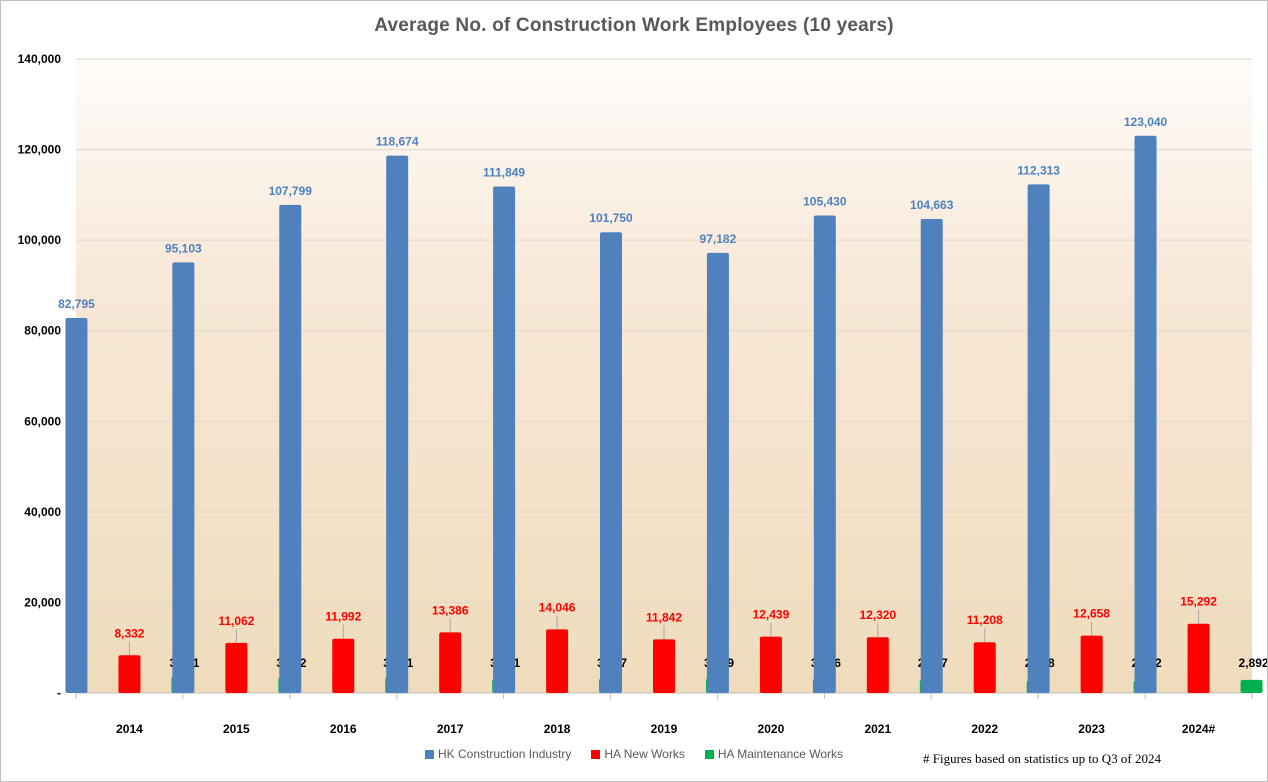 The image size is (1268, 782). What do you see at coordinates (42, 602) in the screenshot?
I see `y-tick-label: 20,000` at bounding box center [42, 602].